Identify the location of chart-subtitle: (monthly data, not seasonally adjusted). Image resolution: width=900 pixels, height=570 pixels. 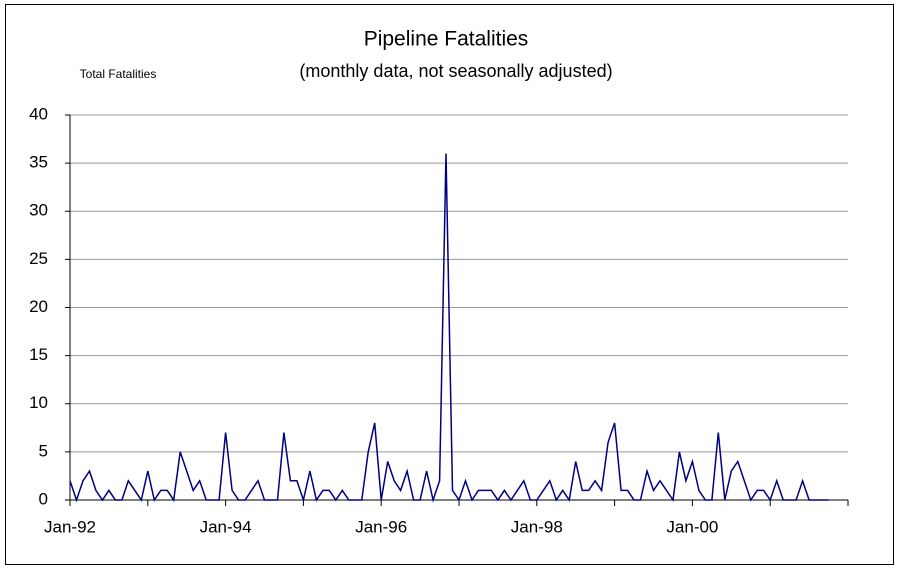
(455, 71).